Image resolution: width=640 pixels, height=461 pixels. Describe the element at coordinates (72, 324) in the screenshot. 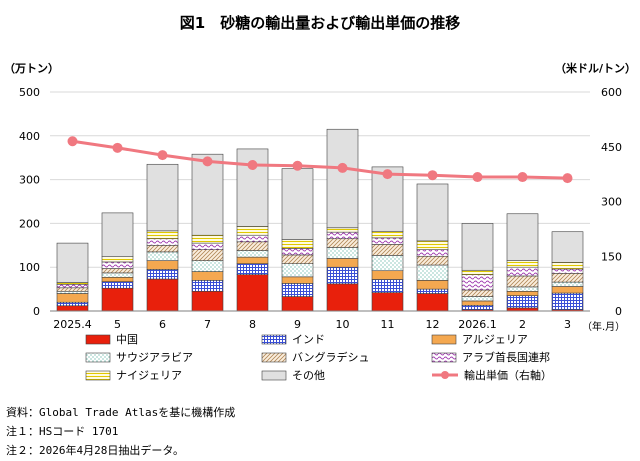

I see `x-tick-label: 2025.4` at that location.